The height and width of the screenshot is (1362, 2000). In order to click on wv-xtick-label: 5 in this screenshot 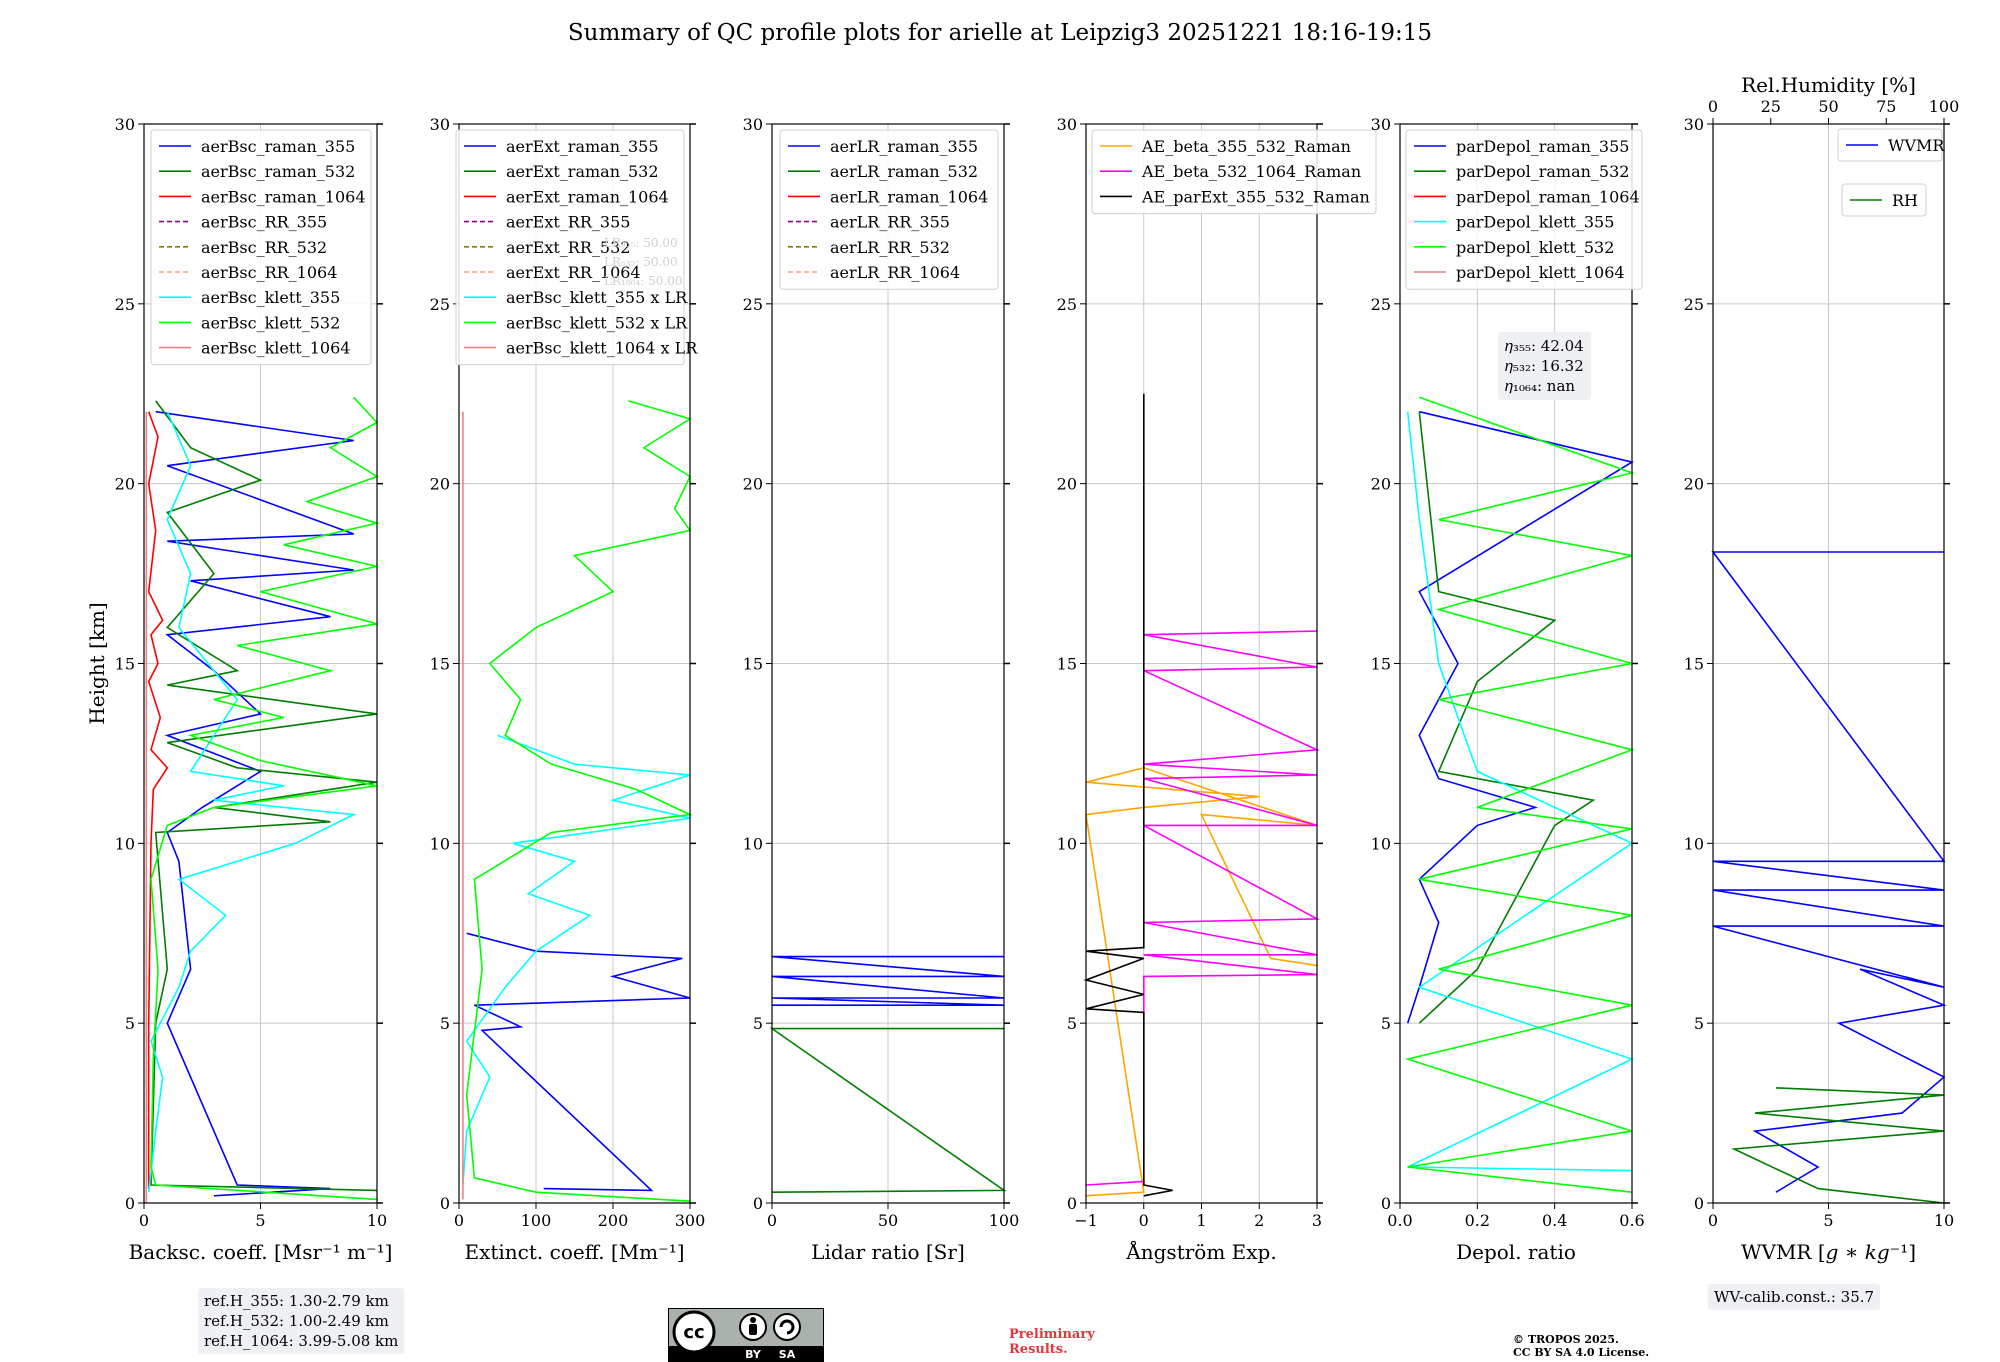, I will do `click(1828, 1220)`.